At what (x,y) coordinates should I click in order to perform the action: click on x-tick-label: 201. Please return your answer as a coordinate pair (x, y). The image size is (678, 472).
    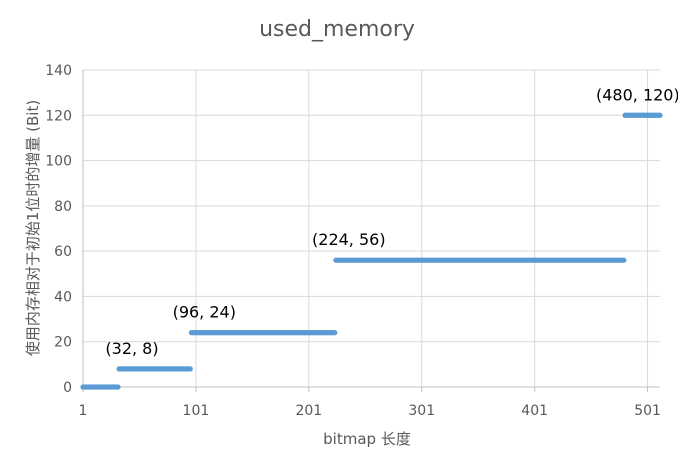
    Looking at the image, I should click on (308, 411).